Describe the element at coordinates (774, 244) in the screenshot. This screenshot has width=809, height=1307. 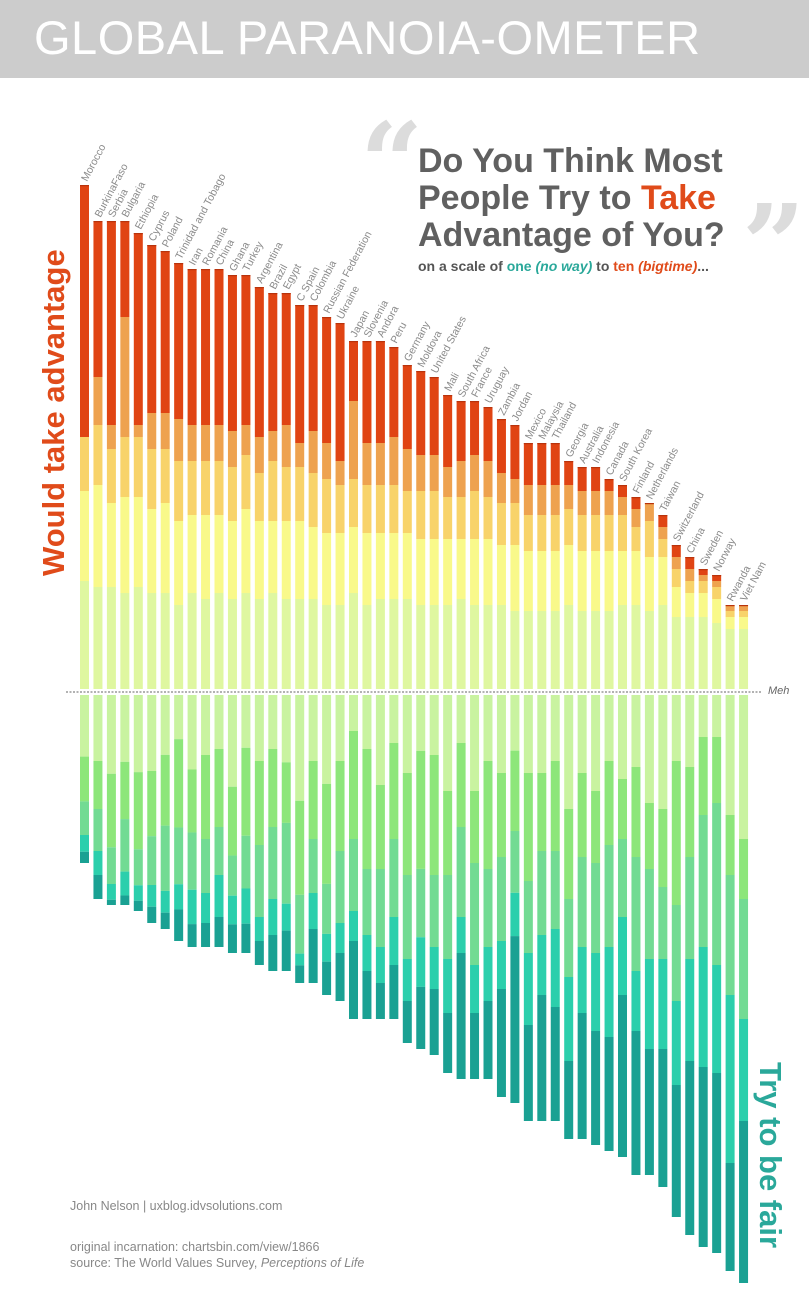
I see `quote-close-icon: ”` at that location.